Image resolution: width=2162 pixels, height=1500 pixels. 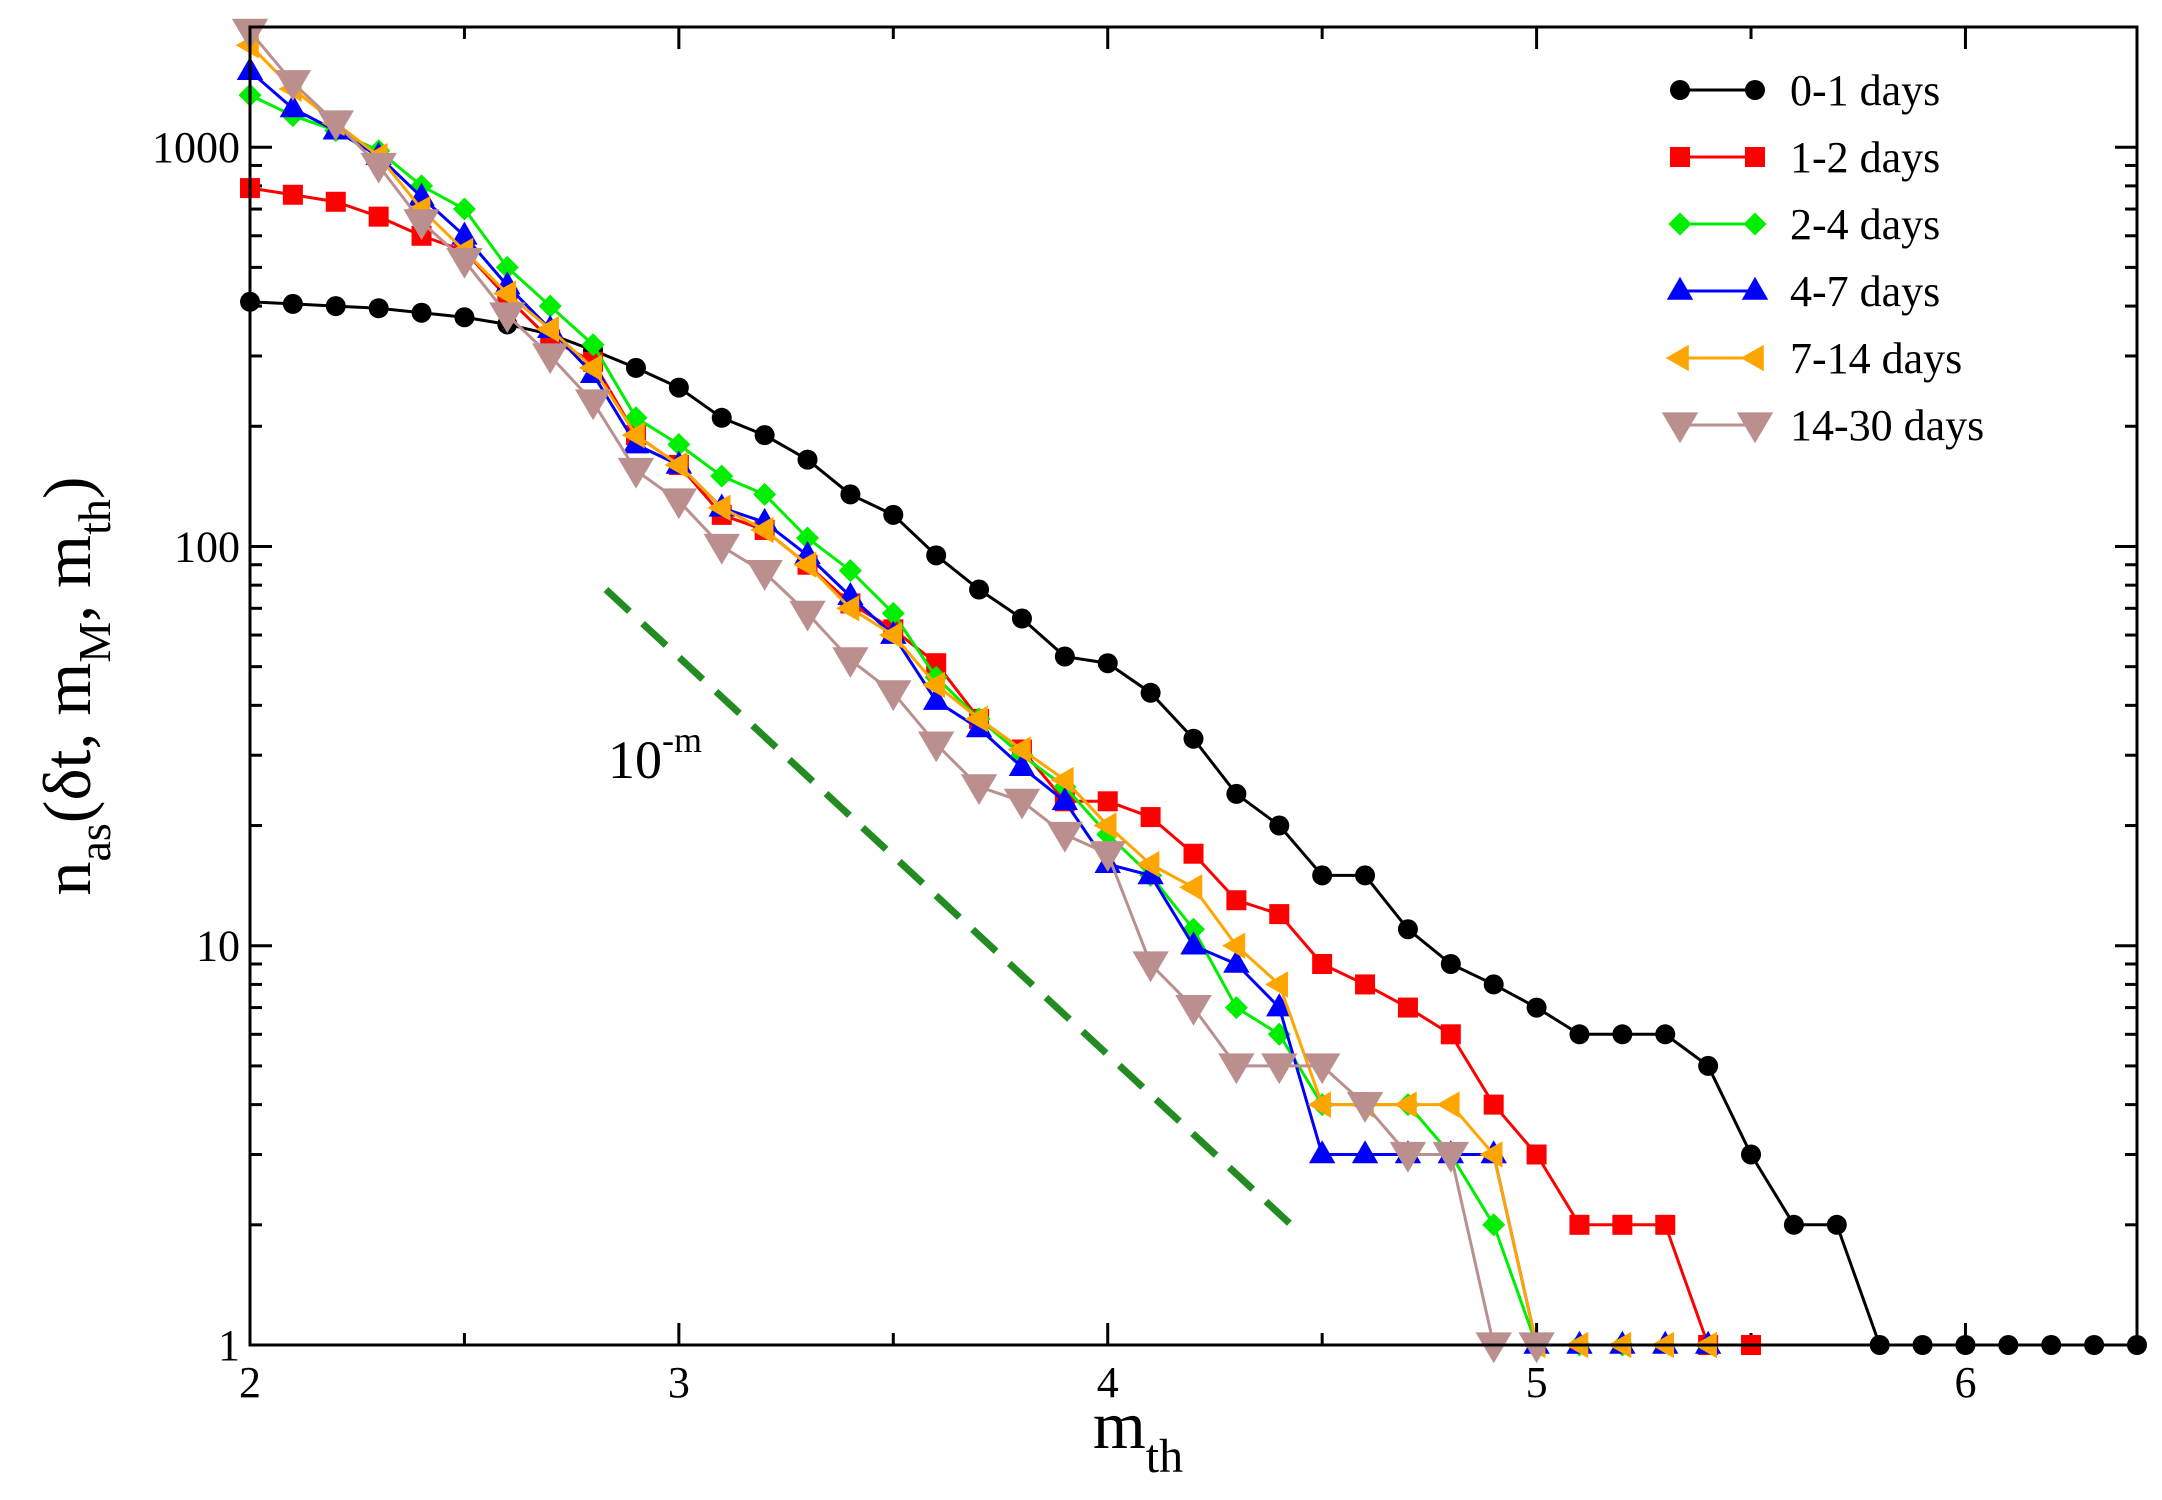 I want to click on y-axis-label-part: as, so click(x=94, y=842).